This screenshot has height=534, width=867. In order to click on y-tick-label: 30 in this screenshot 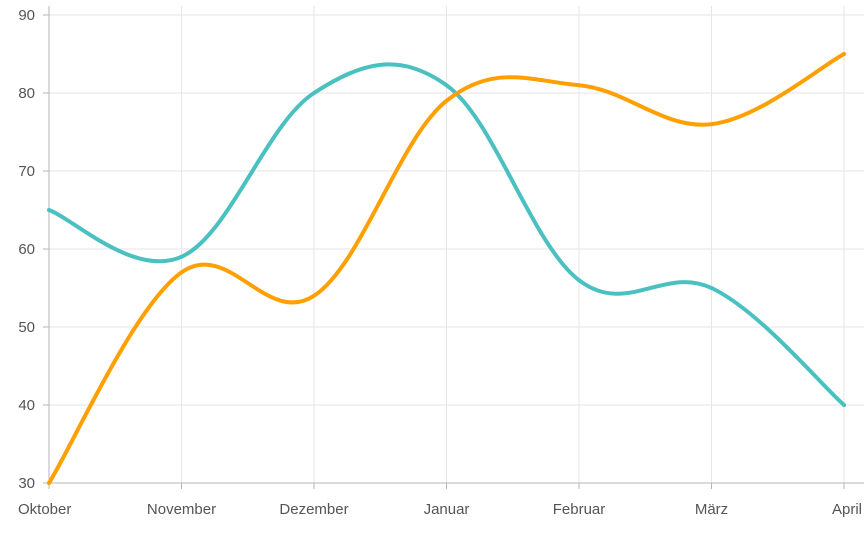, I will do `click(26, 483)`.